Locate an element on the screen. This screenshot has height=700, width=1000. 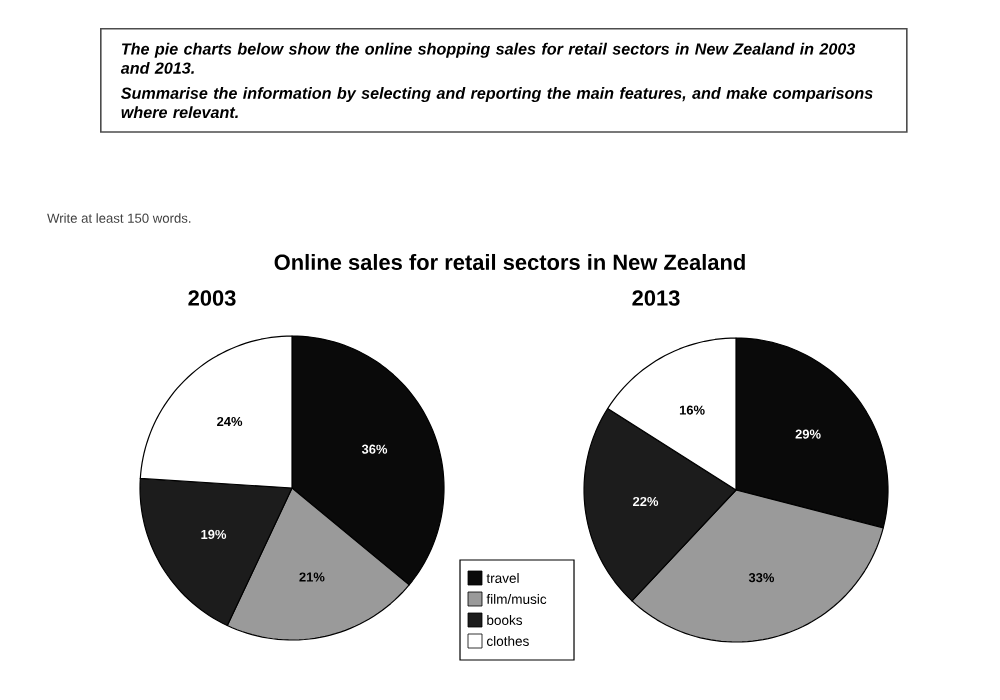
text: The pie charts below show the online shopping sales for retail sectors in New Zealand in 2003 and 2013. is located at coordinates (488, 58).